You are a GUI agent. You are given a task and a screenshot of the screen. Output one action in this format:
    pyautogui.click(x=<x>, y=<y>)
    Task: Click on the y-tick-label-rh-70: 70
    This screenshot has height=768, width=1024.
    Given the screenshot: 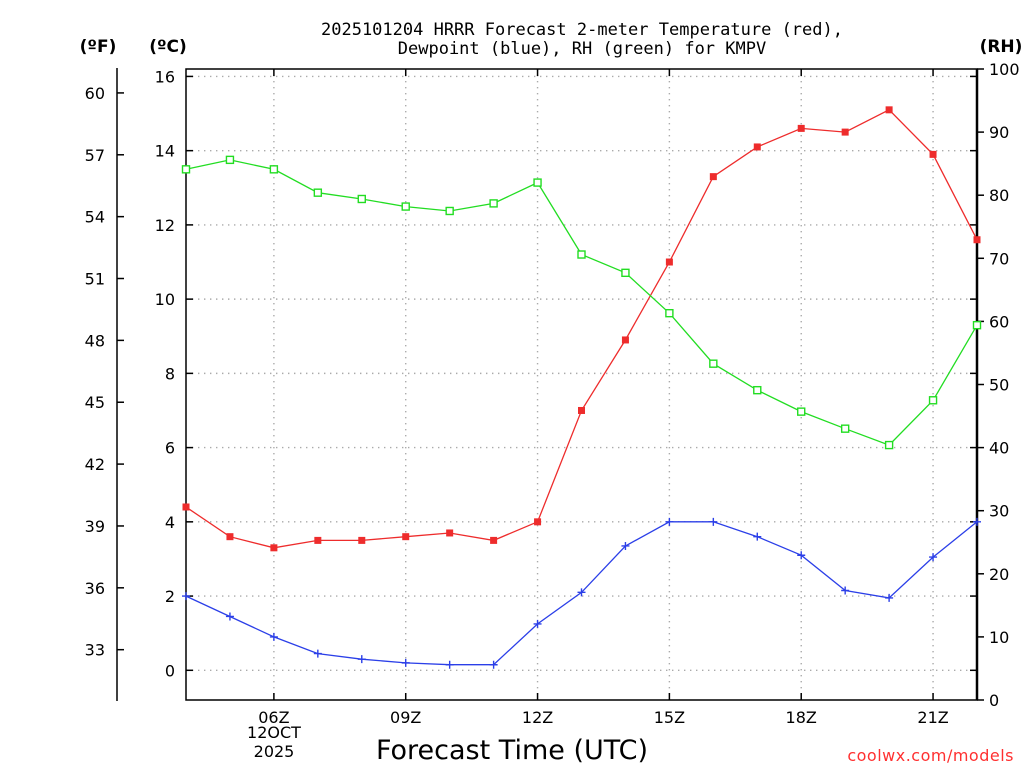 What is the action you would take?
    pyautogui.click(x=999, y=258)
    